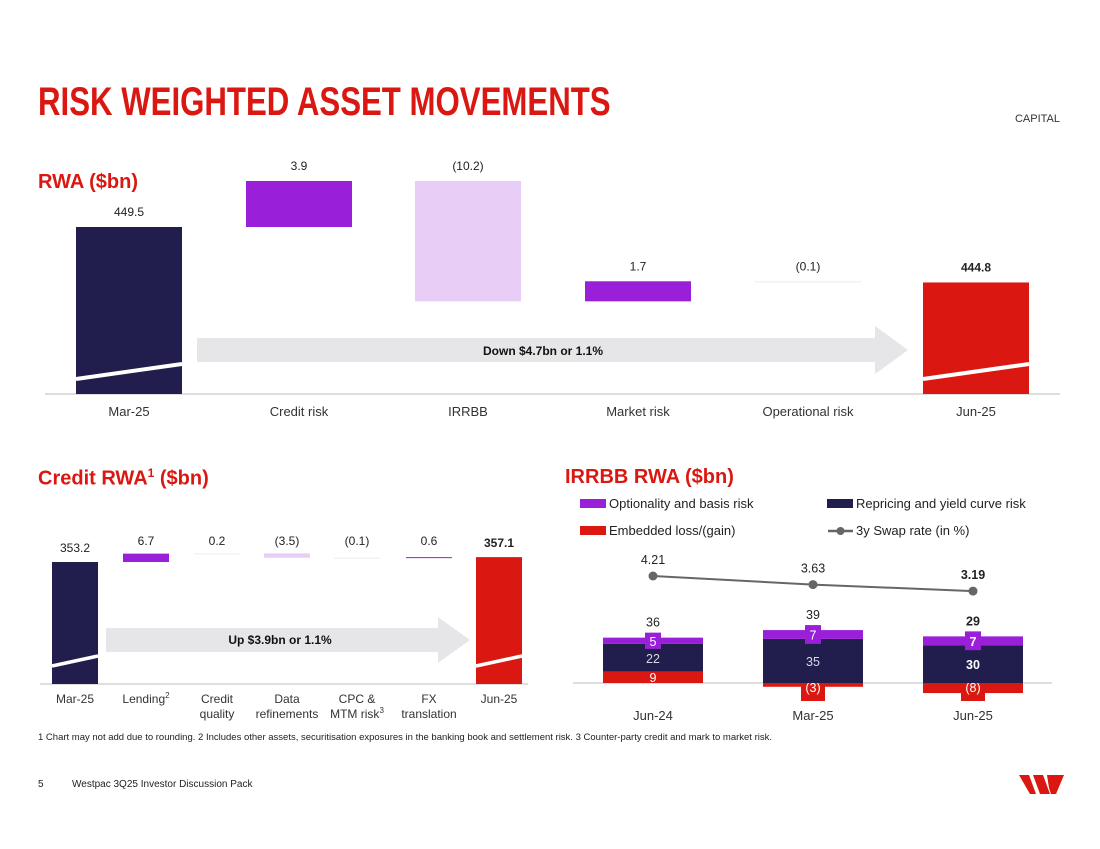 This screenshot has height=849, width=1100. What do you see at coordinates (653, 659) in the screenshot?
I see `irrbb-label-repricing-0: 22` at bounding box center [653, 659].